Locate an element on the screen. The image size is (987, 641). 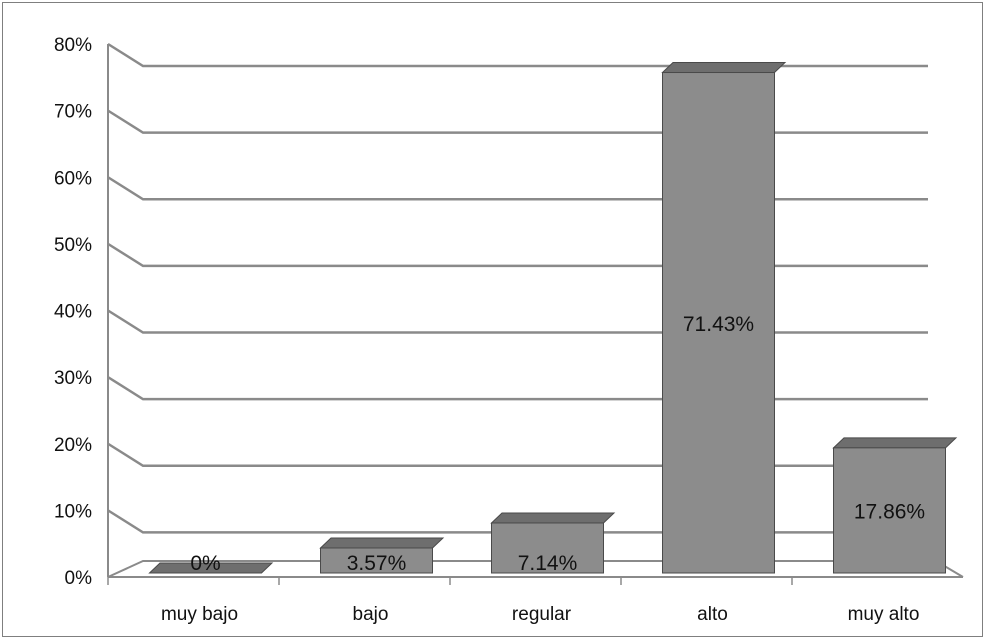
data-label: 71.43% is located at coordinates (718, 324).